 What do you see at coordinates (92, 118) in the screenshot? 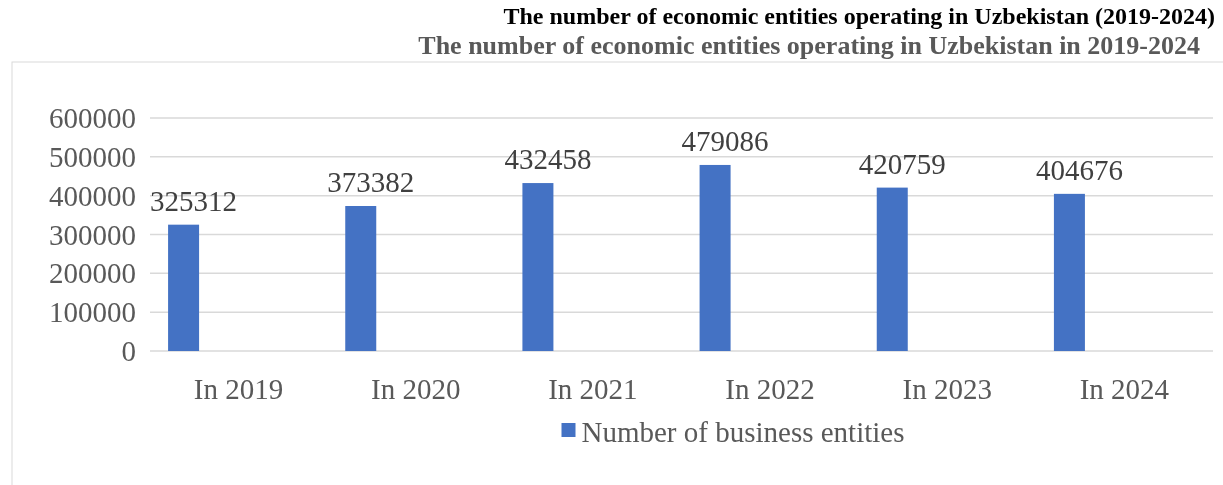
I see `y-tick-label: 600000` at bounding box center [92, 118].